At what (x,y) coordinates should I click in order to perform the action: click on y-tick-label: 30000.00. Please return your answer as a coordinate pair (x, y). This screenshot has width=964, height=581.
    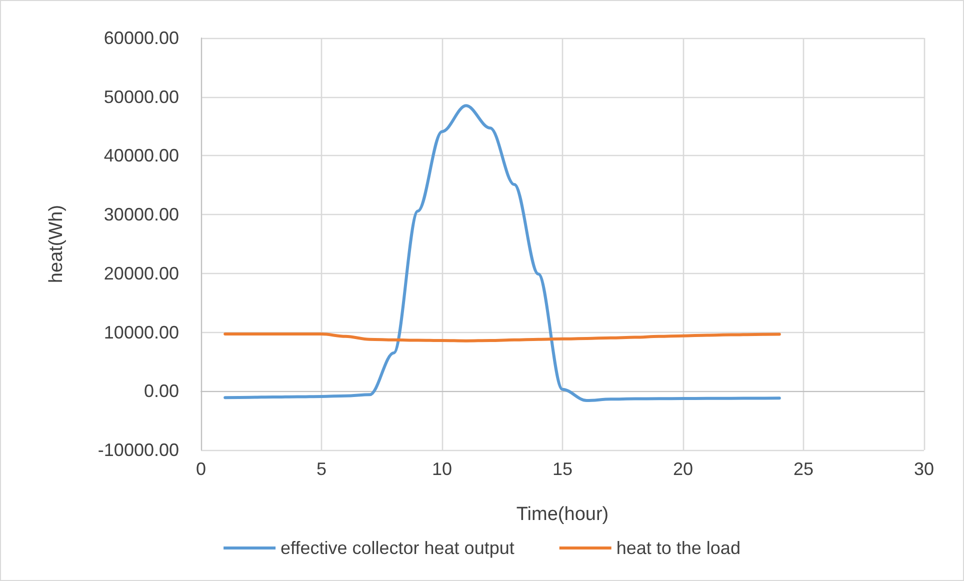
    Looking at the image, I should click on (141, 214).